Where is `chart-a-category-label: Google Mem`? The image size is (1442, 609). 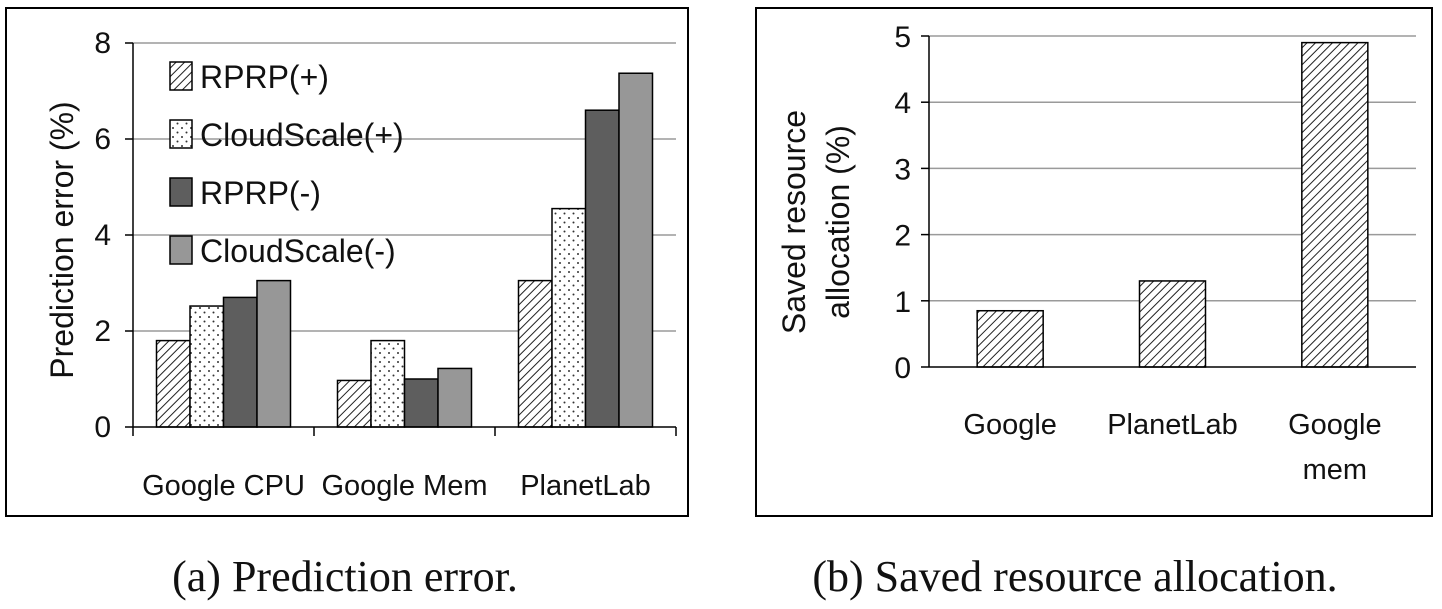 chart-a-category-label: Google Mem is located at coordinates (404, 486).